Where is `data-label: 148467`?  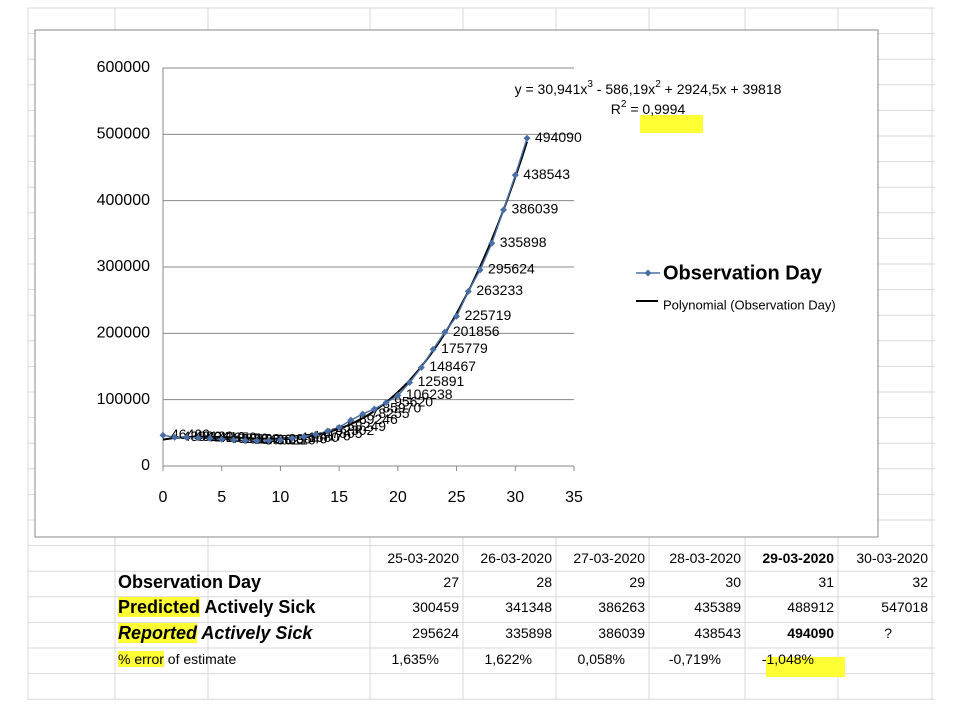
data-label: 148467 is located at coordinates (452, 366).